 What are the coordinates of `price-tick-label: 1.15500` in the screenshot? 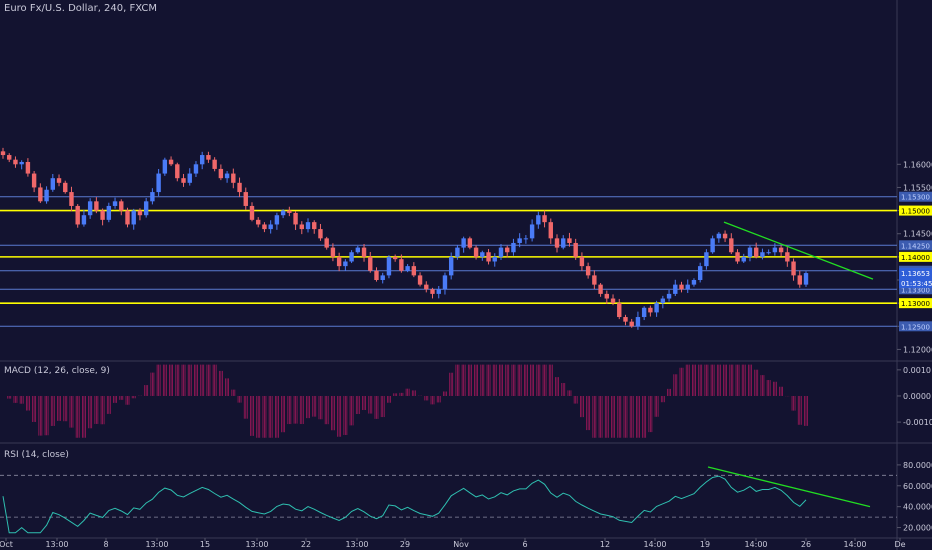 It's located at (917, 187).